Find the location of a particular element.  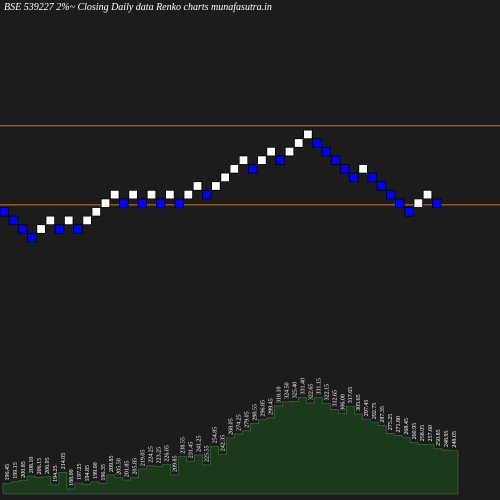

value-label: 299.45 is located at coordinates (271, 406).